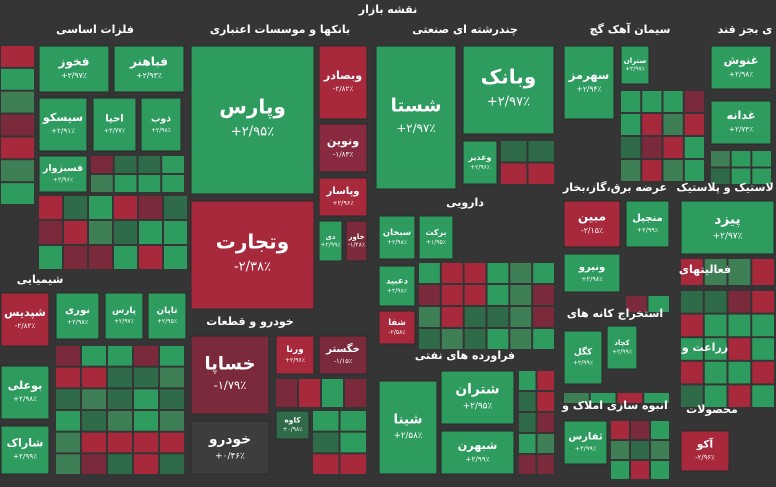 Image resolution: width=776 pixels, height=487 pixels. I want to click on stock-change: -۲/۳۸٪, so click(252, 267).